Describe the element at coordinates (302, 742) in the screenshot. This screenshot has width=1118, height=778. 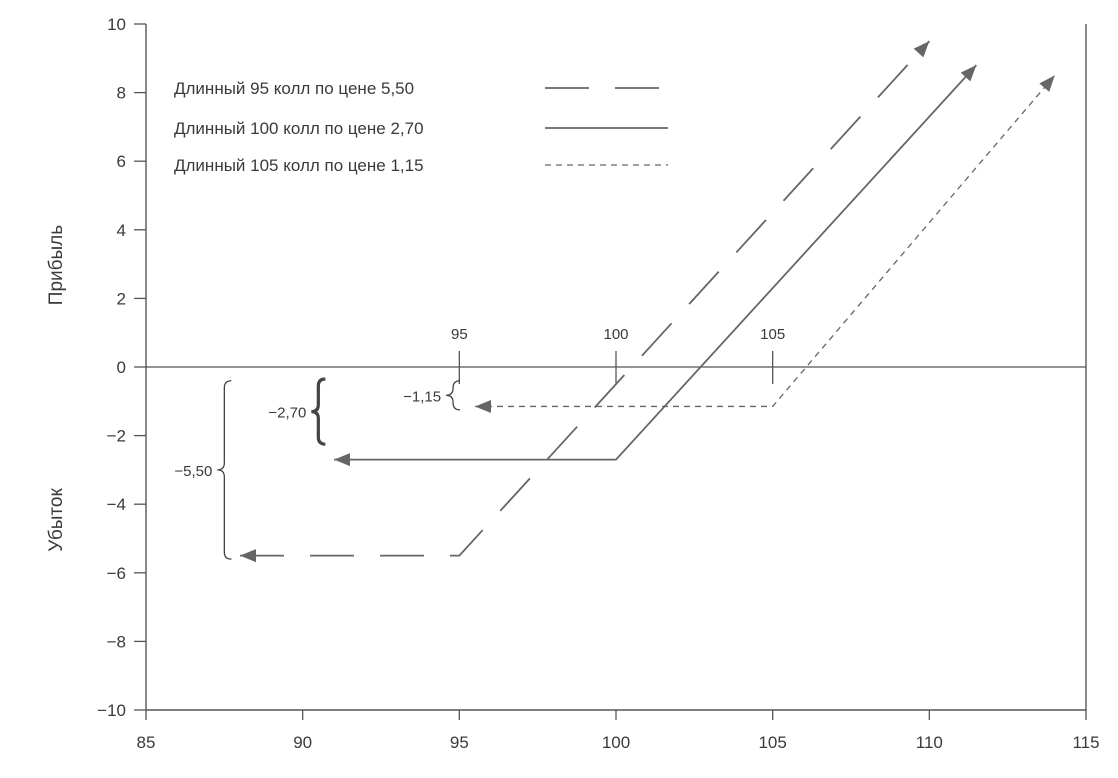
I see `x-tick-label: 90` at that location.